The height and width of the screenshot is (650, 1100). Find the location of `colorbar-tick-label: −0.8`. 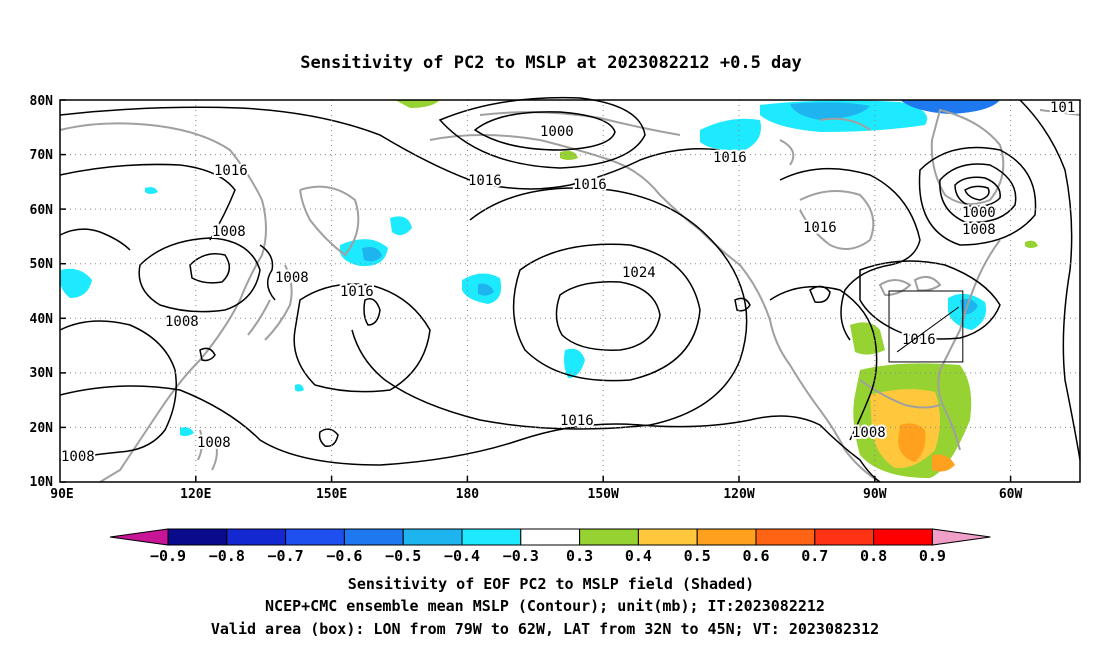

colorbar-tick-label: −0.8 is located at coordinates (227, 556).